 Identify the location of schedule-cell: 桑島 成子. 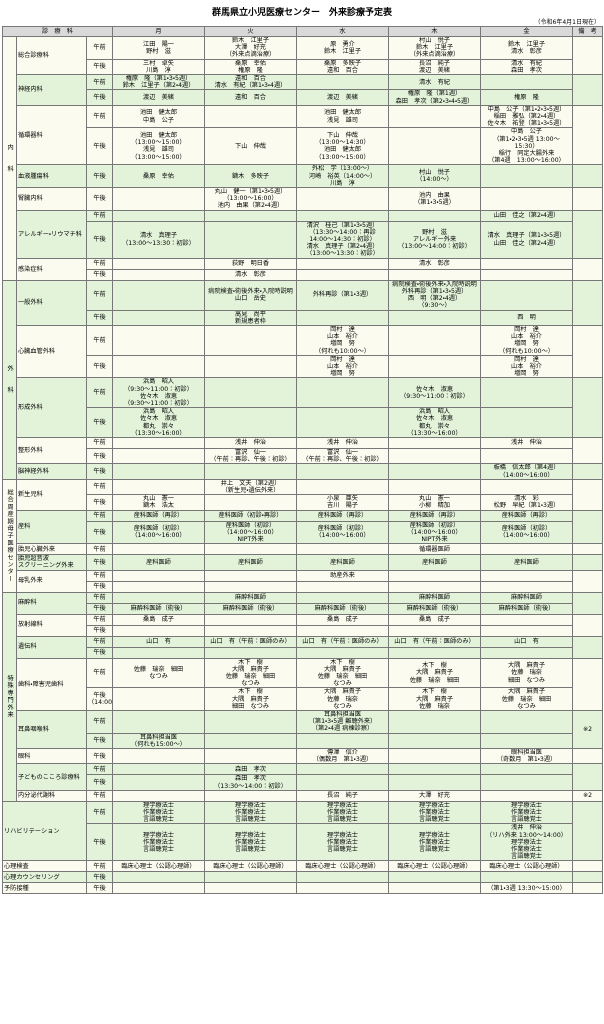
(434, 619).